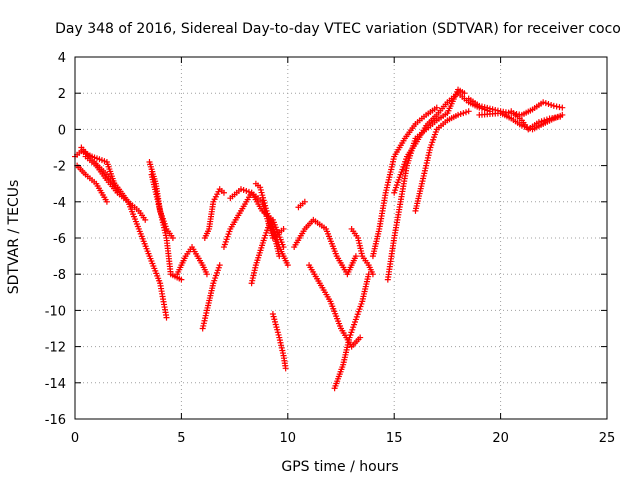 This screenshot has width=640, height=480. Describe the element at coordinates (59, 239) in the screenshot. I see `y-tick-label: -6` at that location.